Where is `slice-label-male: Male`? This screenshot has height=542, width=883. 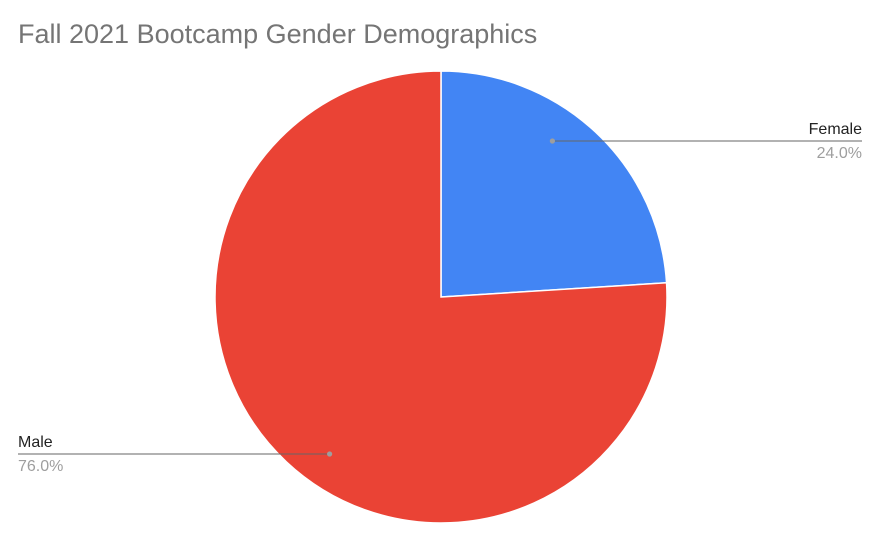 slice-label-male: Male is located at coordinates (35, 442).